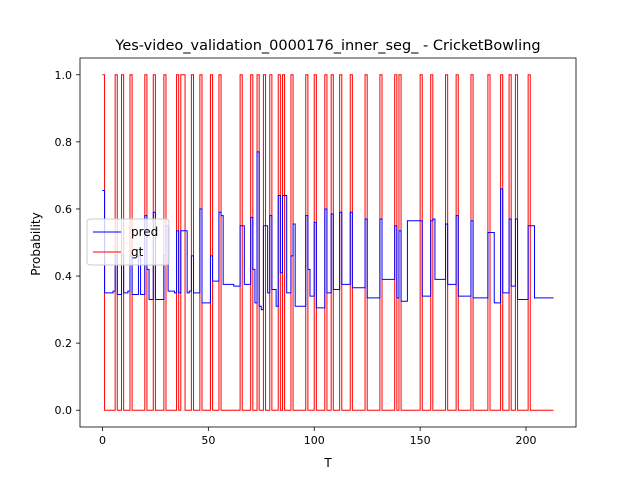 Image resolution: width=640 pixels, height=480 pixels. Describe the element at coordinates (208, 440) in the screenshot. I see `x-tick-label: 50` at that location.